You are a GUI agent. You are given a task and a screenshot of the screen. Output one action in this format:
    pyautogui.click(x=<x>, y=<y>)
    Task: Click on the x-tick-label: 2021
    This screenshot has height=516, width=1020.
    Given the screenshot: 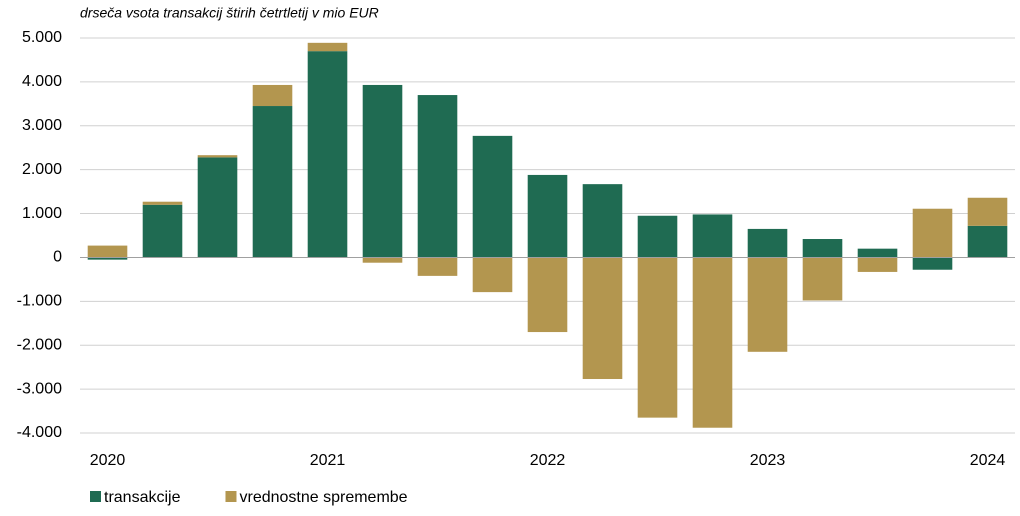 What is the action you would take?
    pyautogui.click(x=328, y=460)
    